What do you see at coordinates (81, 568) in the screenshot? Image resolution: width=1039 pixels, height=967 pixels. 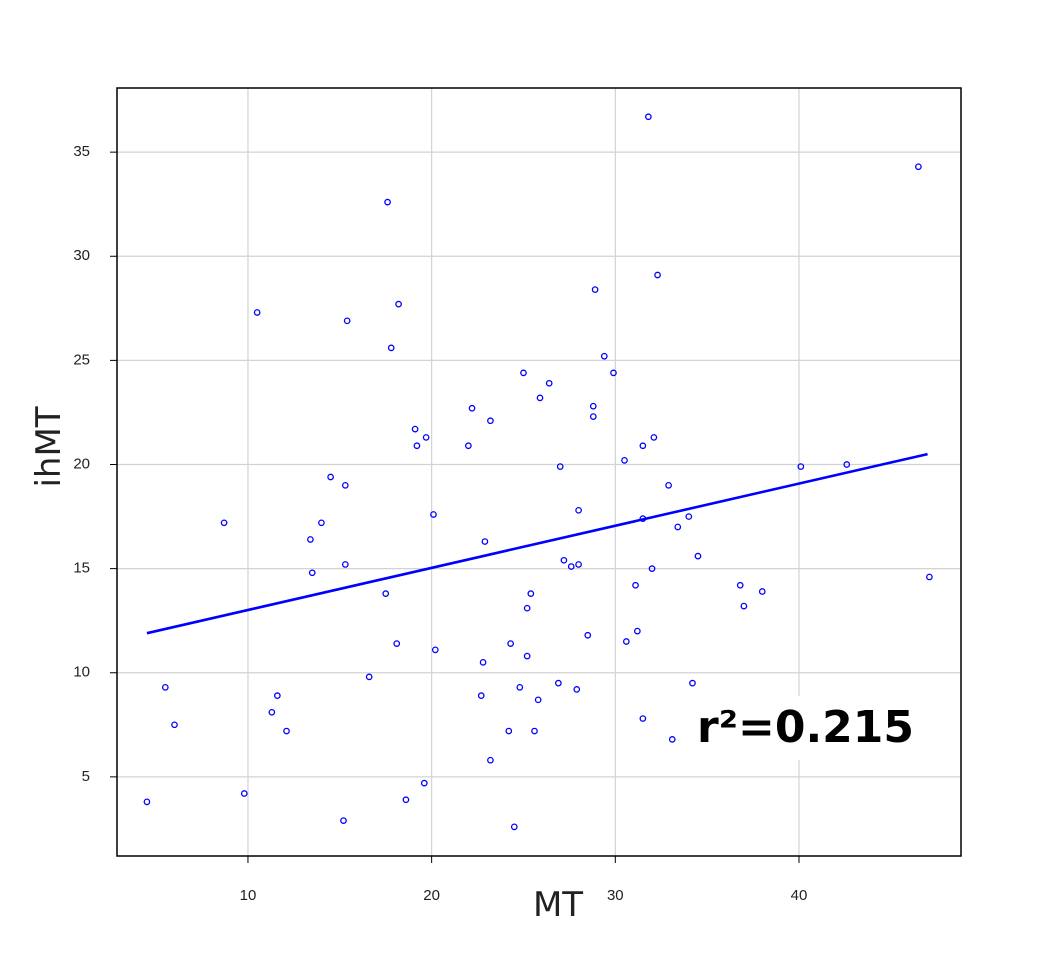 I see `y-tick-label: 15` at bounding box center [81, 568].